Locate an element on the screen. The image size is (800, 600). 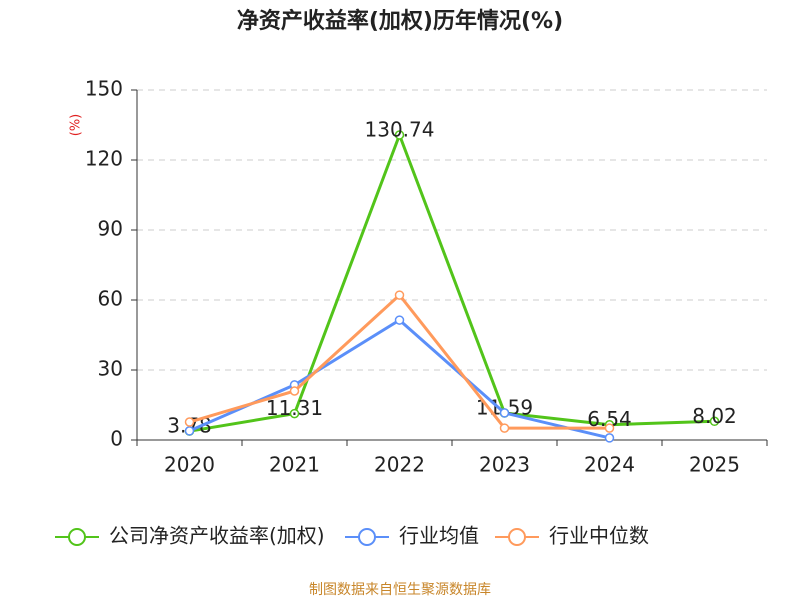
y-tick-label: 60 is located at coordinates (110, 299).